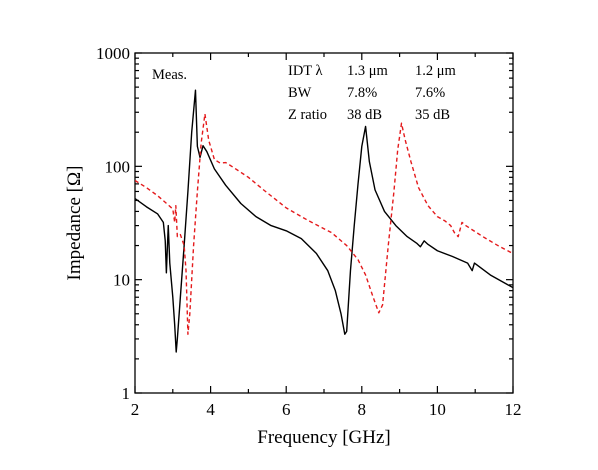 The height and width of the screenshot is (470, 598). Describe the element at coordinates (430, 93) in the screenshot. I see `table-row-bw-col2: 7.6%` at that location.